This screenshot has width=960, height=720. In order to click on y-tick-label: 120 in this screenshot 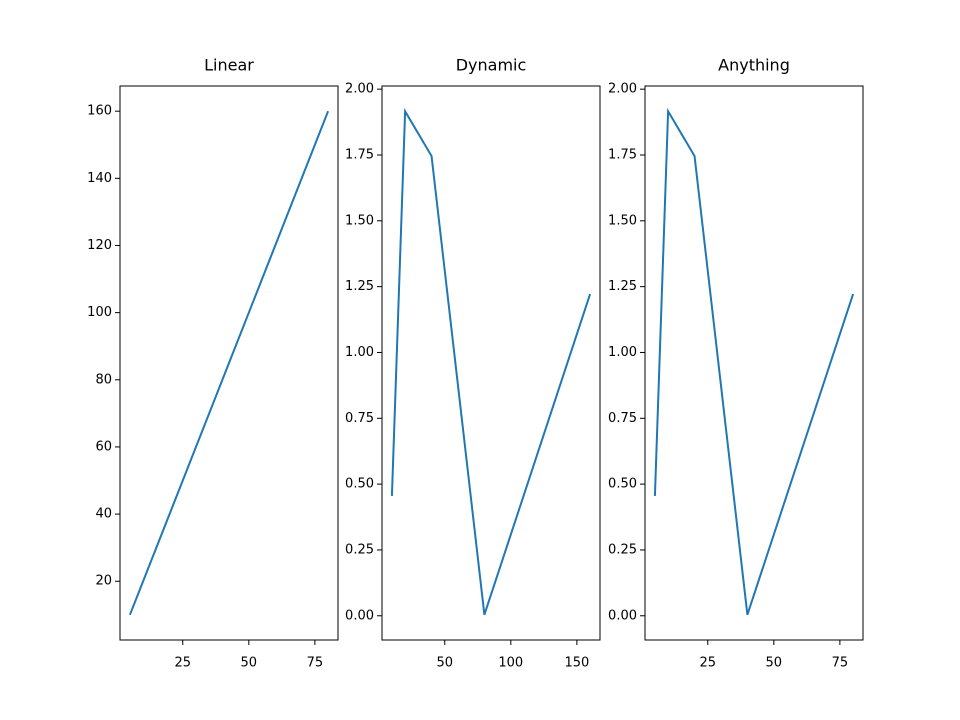, I will do `click(99, 245)`.